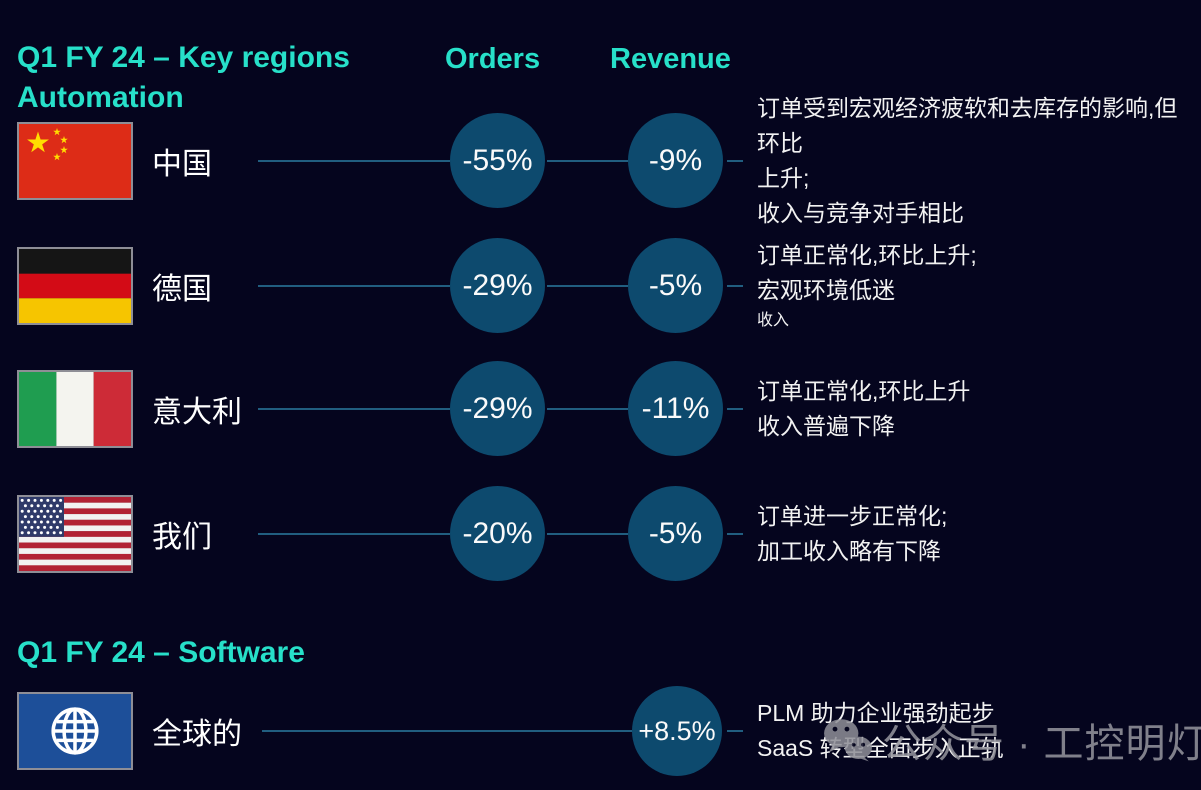 Image resolution: width=1201 pixels, height=790 pixels. I want to click on orders-circle: -55%, so click(497, 160).